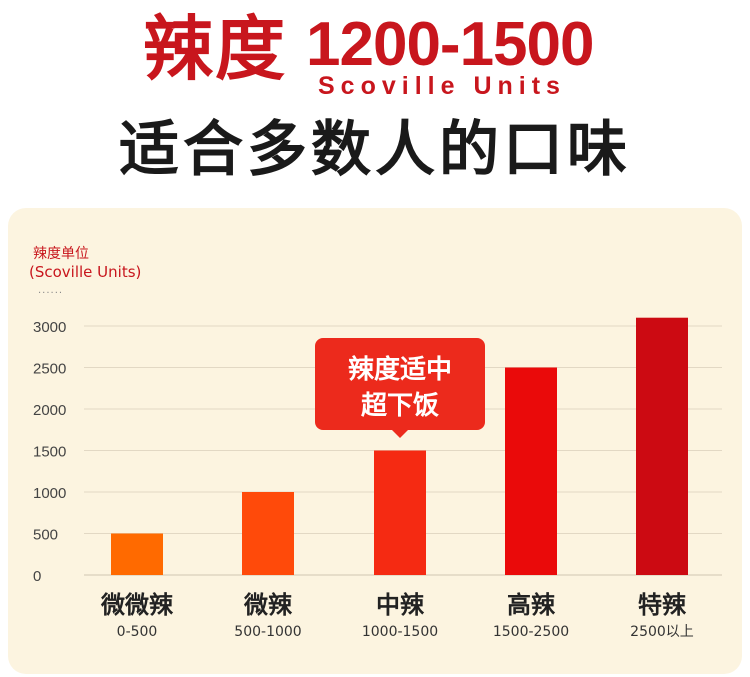 This screenshot has width=750, height=677. I want to click on category-label: 微辣 500-1000, so click(268, 616).